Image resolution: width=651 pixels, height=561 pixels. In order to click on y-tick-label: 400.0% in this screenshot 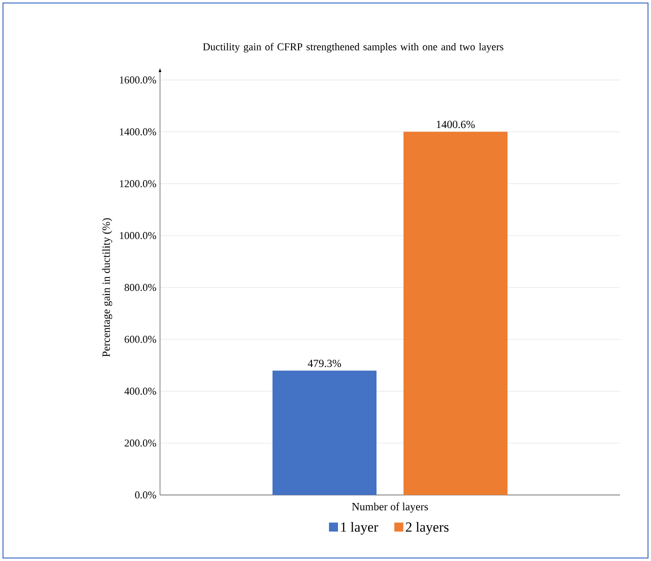, I will do `click(140, 391)`.